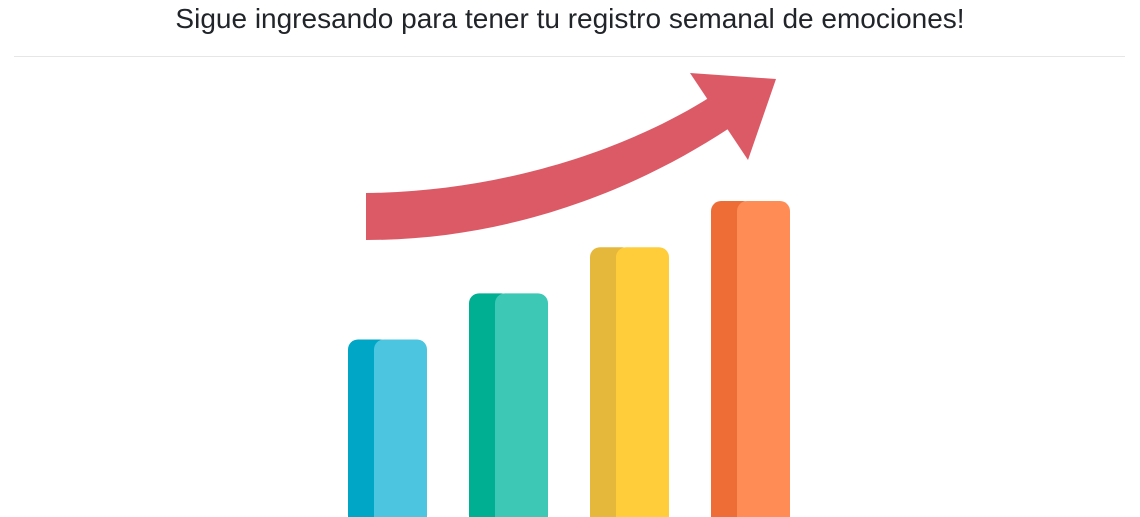 The height and width of the screenshot is (517, 1140). What do you see at coordinates (569, 56) in the screenshot?
I see `header-divider` at bounding box center [569, 56].